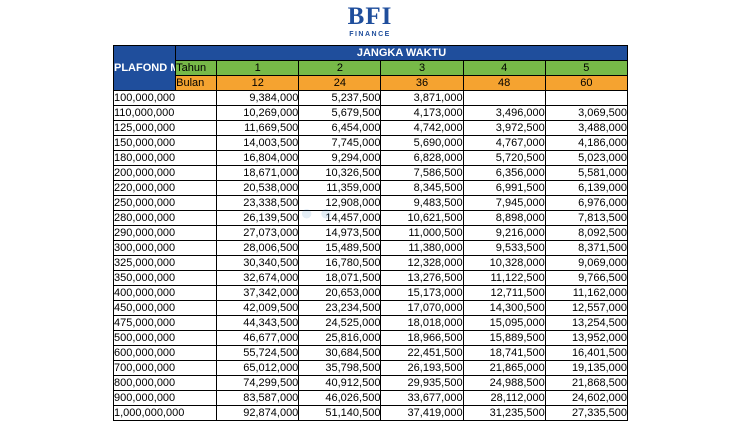 This screenshot has width=740, height=421. What do you see at coordinates (586, 233) in the screenshot?
I see `installment-cell: 8,092,500` at bounding box center [586, 233].